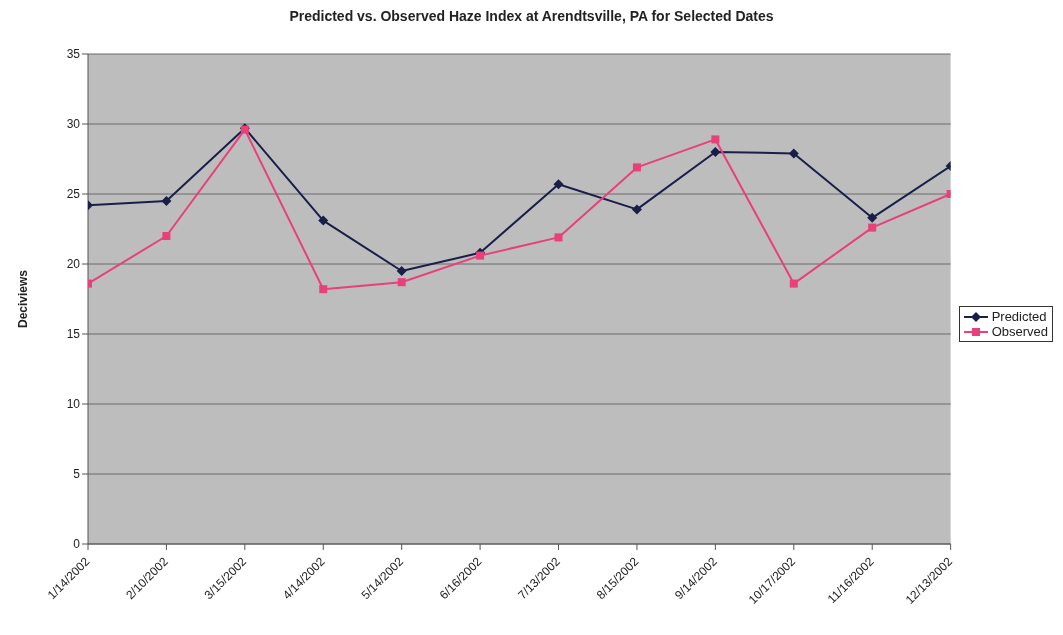 This screenshot has width=1063, height=635. What do you see at coordinates (73, 334) in the screenshot?
I see `y-tick-label: 15` at bounding box center [73, 334].